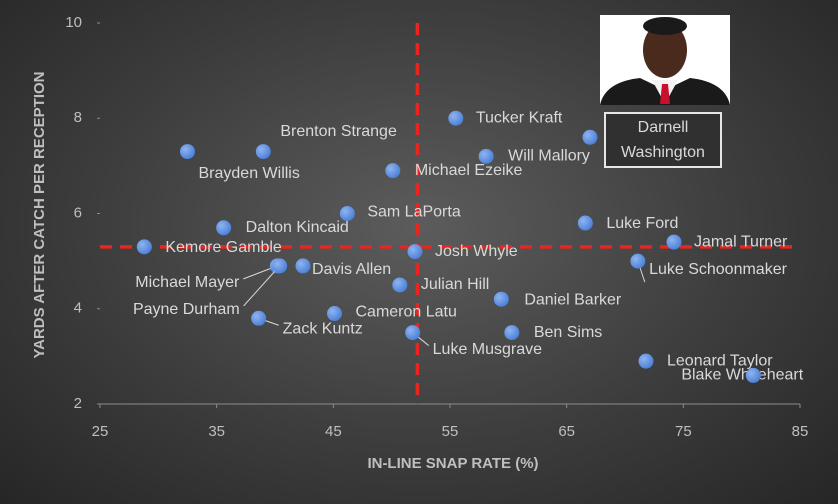 This screenshot has width=838, height=504. I want to click on leader-line, so click(262, 286).